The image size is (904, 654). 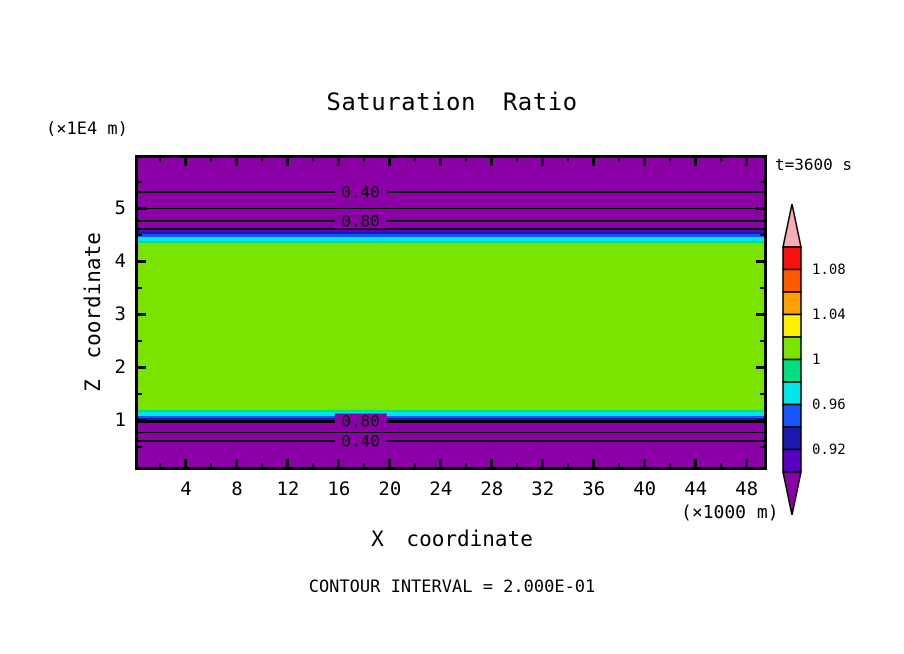 What do you see at coordinates (390, 489) in the screenshot?
I see `x-tick-label-20: 20` at bounding box center [390, 489].